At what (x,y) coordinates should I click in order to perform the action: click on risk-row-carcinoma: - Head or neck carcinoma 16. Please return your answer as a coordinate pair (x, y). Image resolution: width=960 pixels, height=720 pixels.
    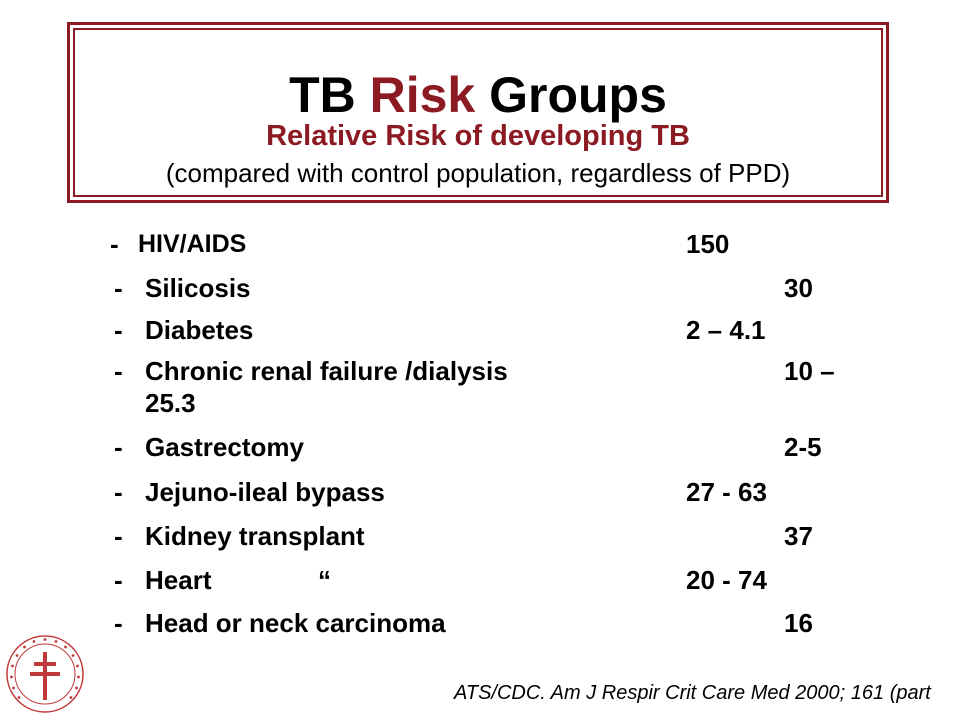
    Looking at the image, I should click on (480, 623).